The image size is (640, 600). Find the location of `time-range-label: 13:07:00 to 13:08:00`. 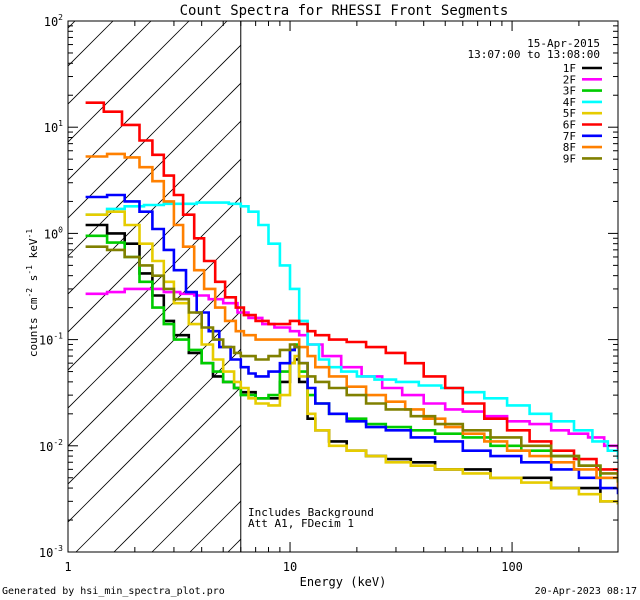

time-range-label: 13:07:00 to 13:08:00 is located at coordinates (534, 54).